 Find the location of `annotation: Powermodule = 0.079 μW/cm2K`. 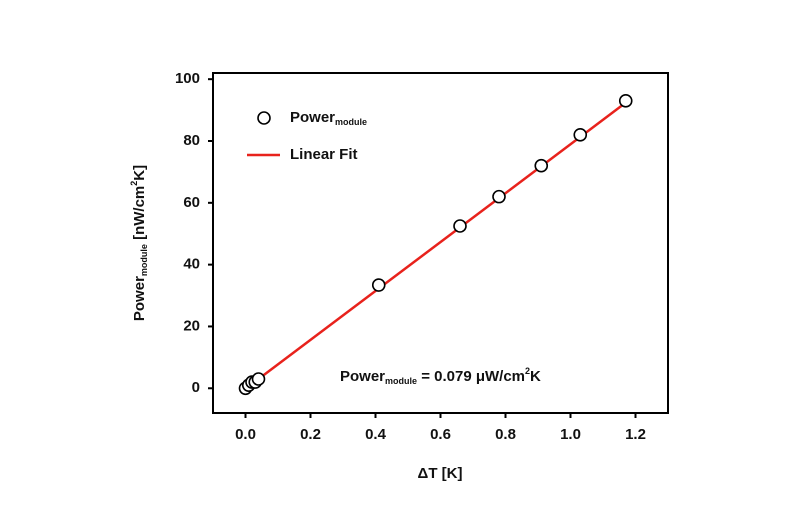

annotation: Powermodule = 0.079 μW/cm2K is located at coordinates (440, 376).